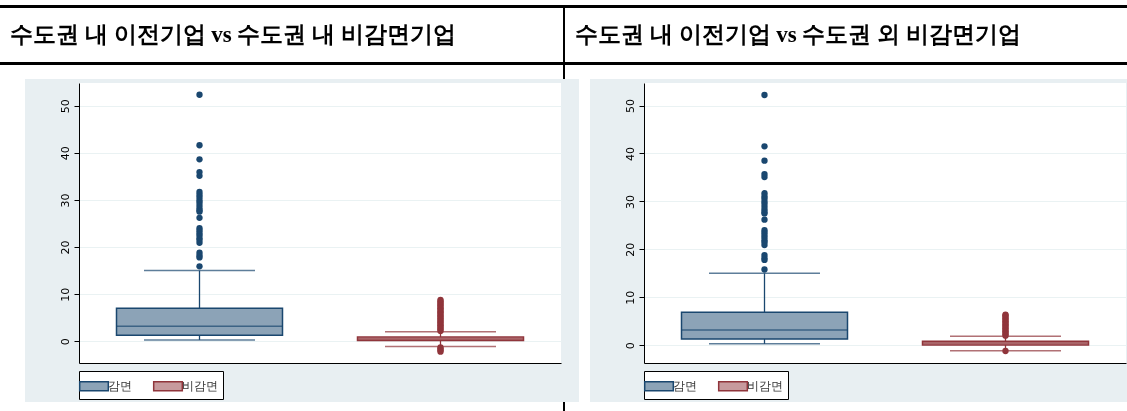  I want to click on chart-title: 수도권 내 이전기업 vs 수도권 내 비감면기업, so click(281, 36).